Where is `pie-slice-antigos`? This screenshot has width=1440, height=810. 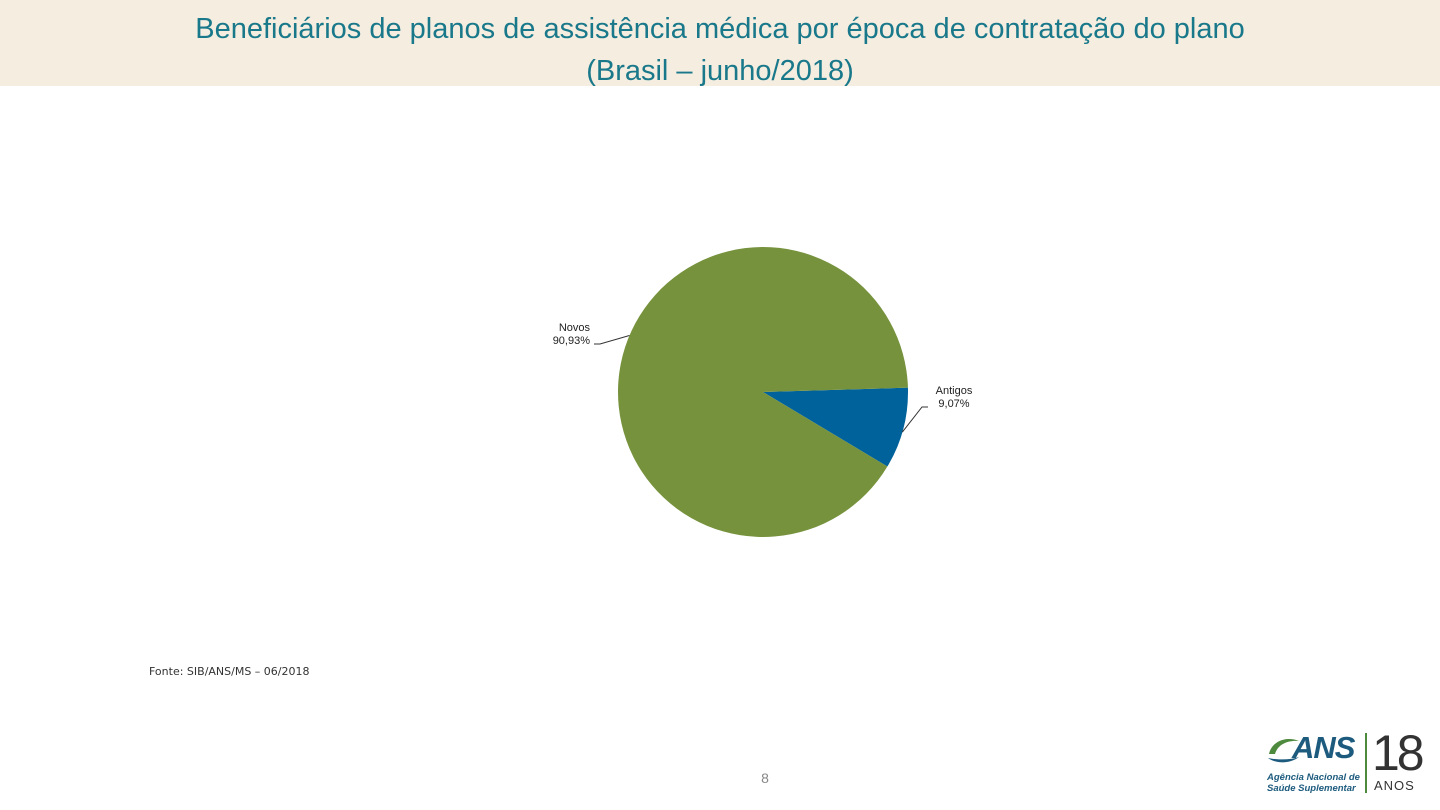
pie-slice-antigos is located at coordinates (835, 427).